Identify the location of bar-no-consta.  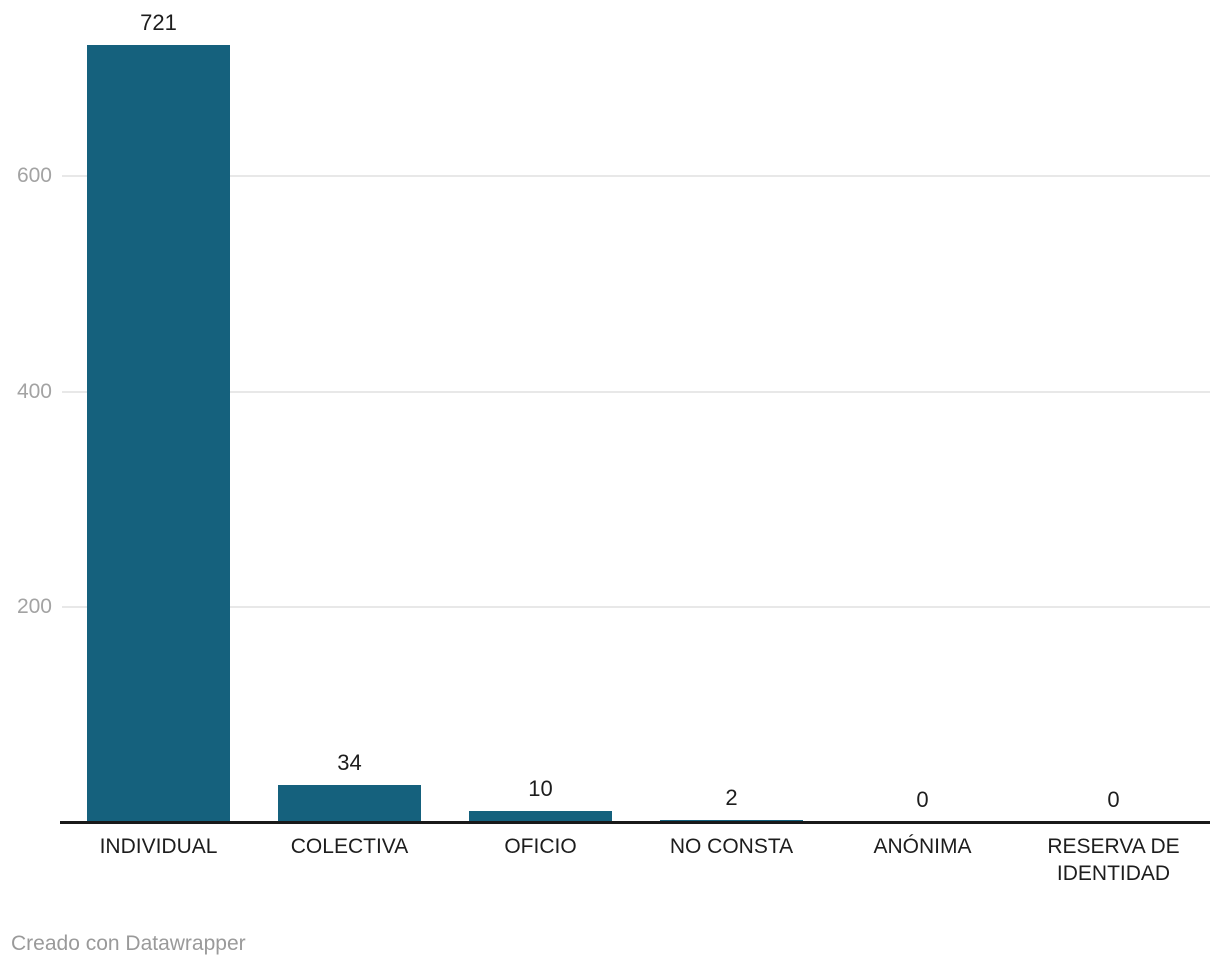
(731, 820).